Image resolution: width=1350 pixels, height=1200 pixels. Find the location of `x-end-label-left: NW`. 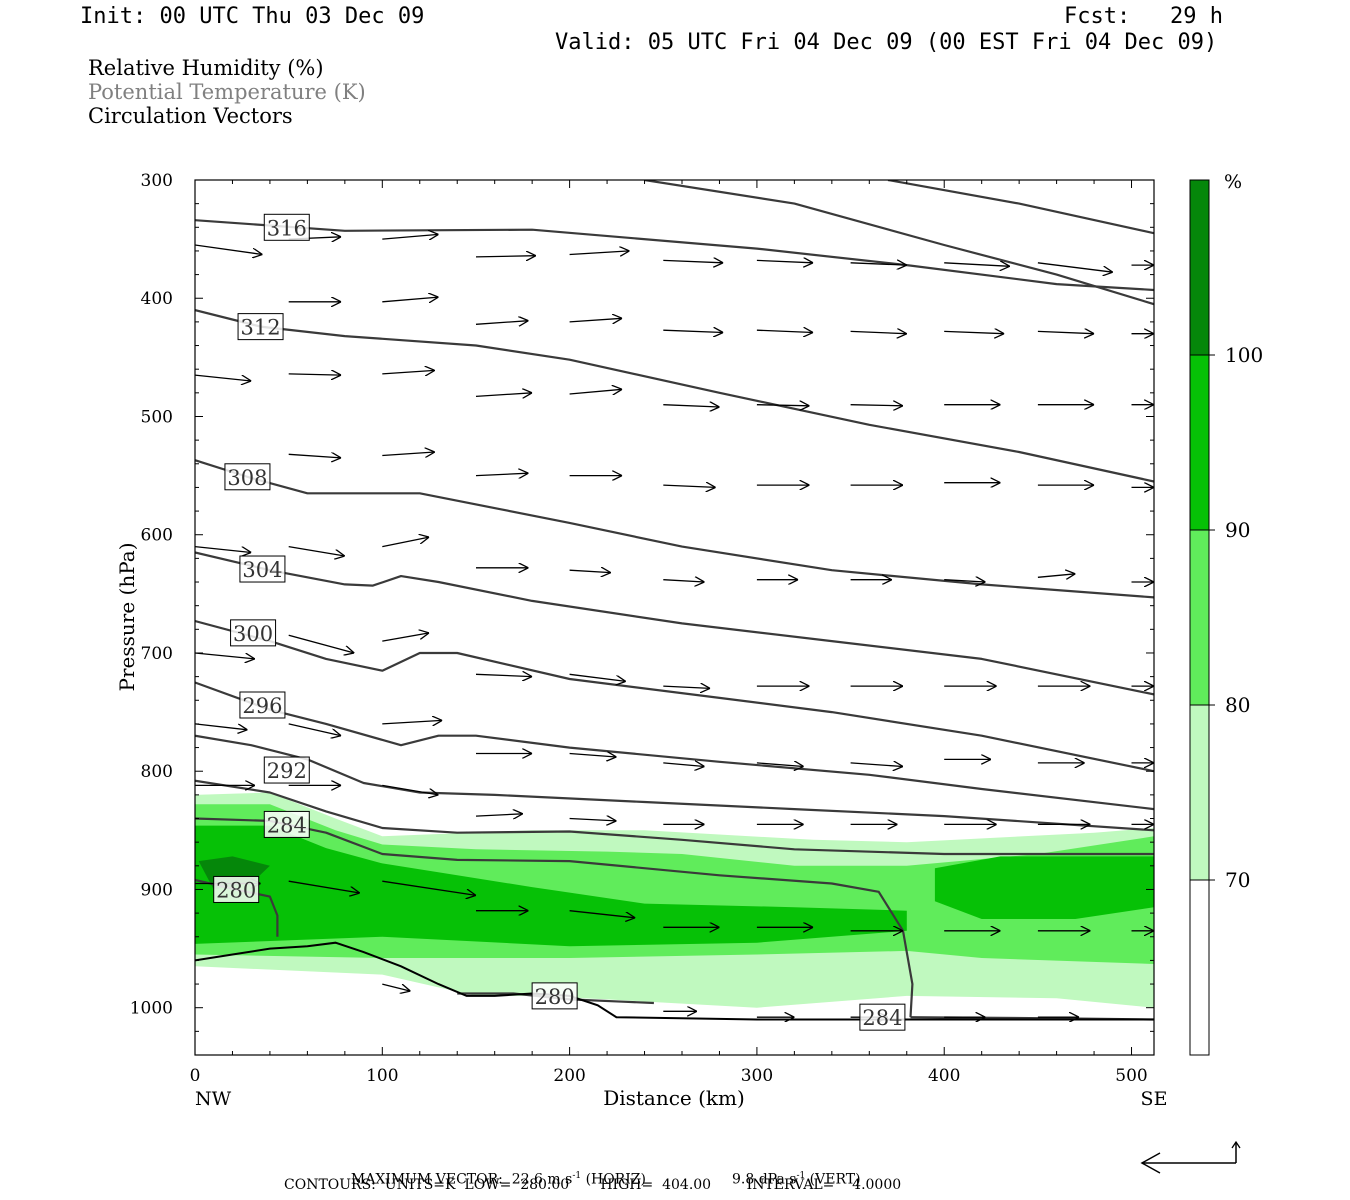

x-end-label-left: NW is located at coordinates (213, 1099).